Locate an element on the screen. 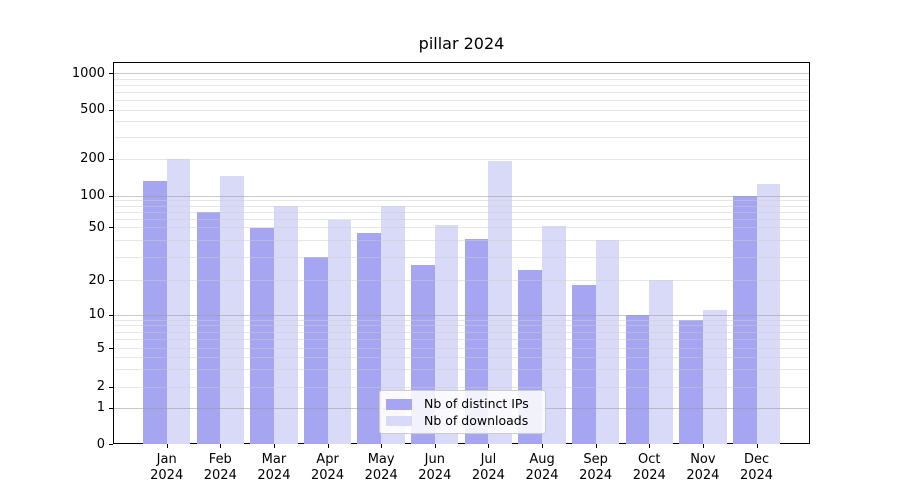  x-tick-label-mar: Mar 2024 is located at coordinates (274, 467).